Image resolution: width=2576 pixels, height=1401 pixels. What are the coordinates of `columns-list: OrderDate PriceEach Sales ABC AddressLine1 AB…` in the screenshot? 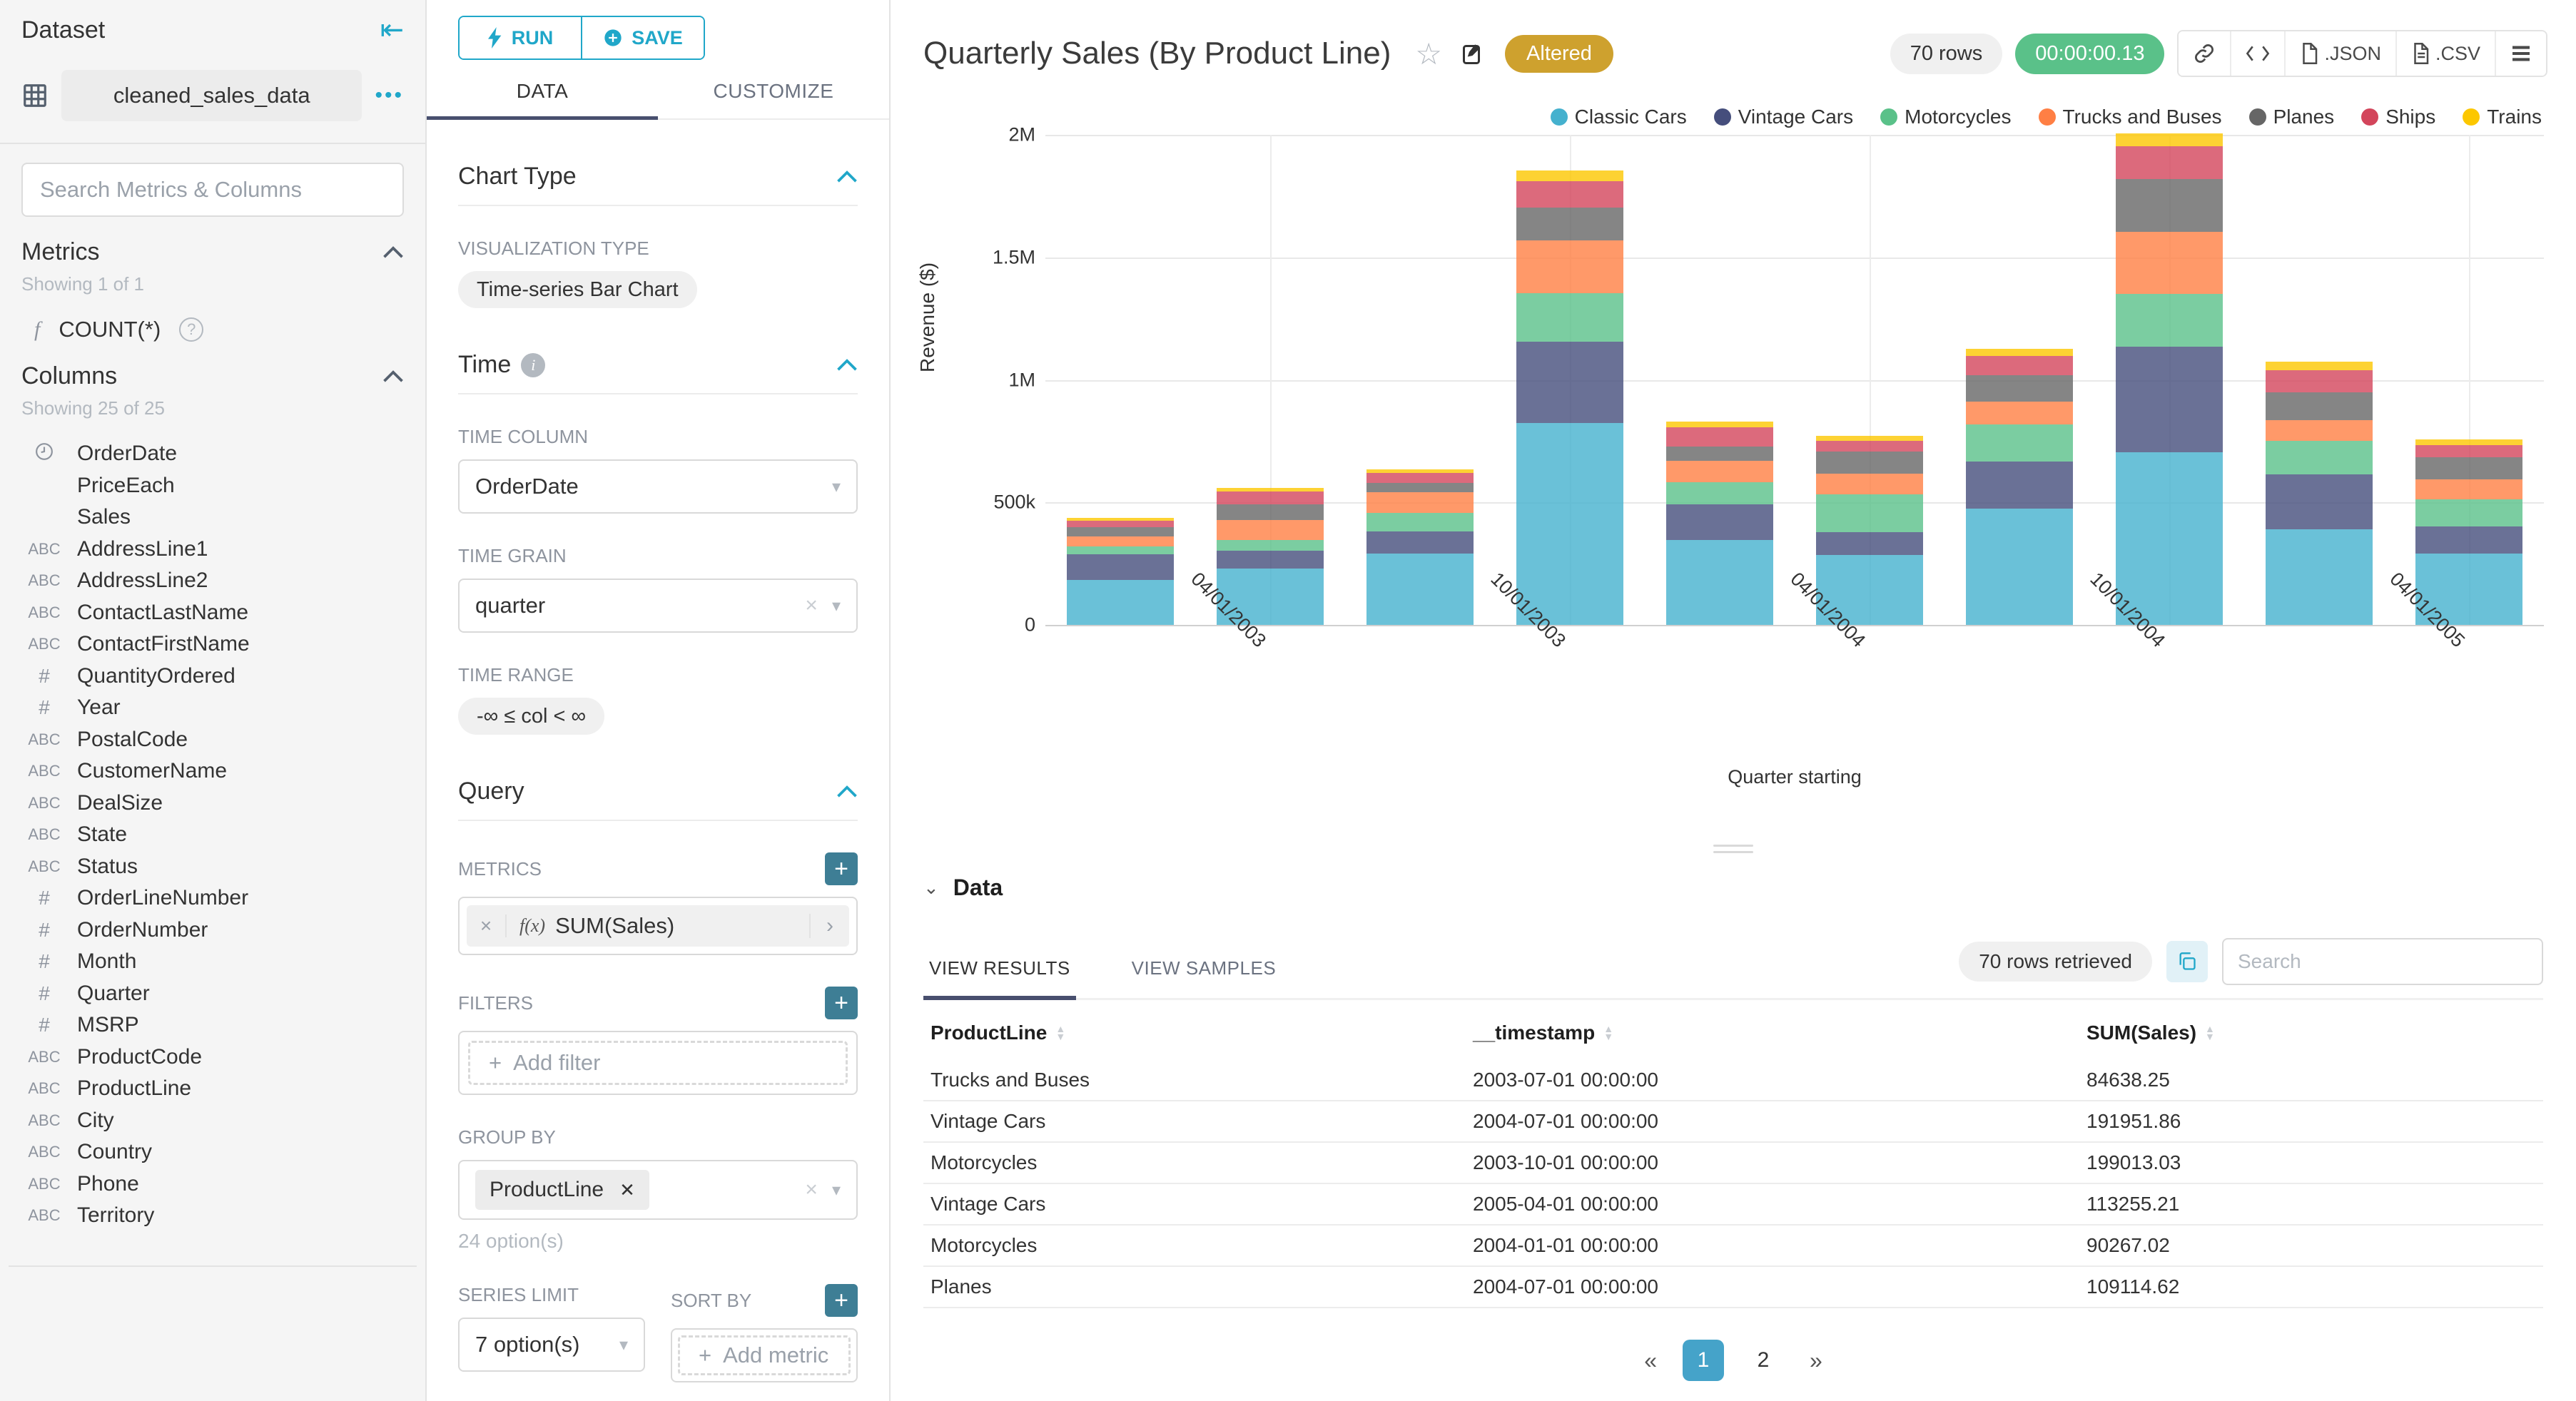 It's located at (212, 835).